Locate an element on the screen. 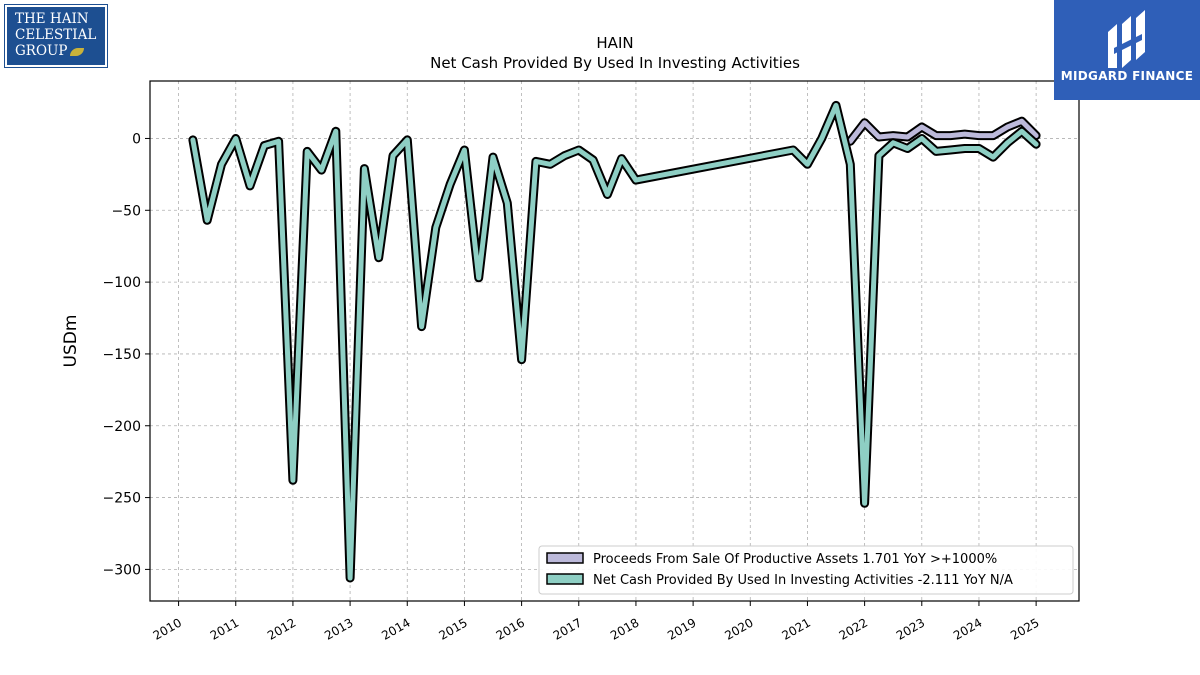 The width and height of the screenshot is (1200, 675). y-tick-label: −50 is located at coordinates (126, 211).